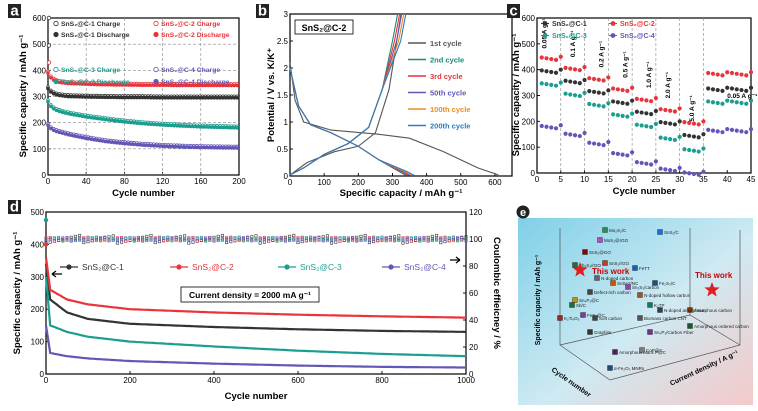  Describe the element at coordinates (450, 126) in the screenshot. I see `legend-label: 200th cycle` at that location.